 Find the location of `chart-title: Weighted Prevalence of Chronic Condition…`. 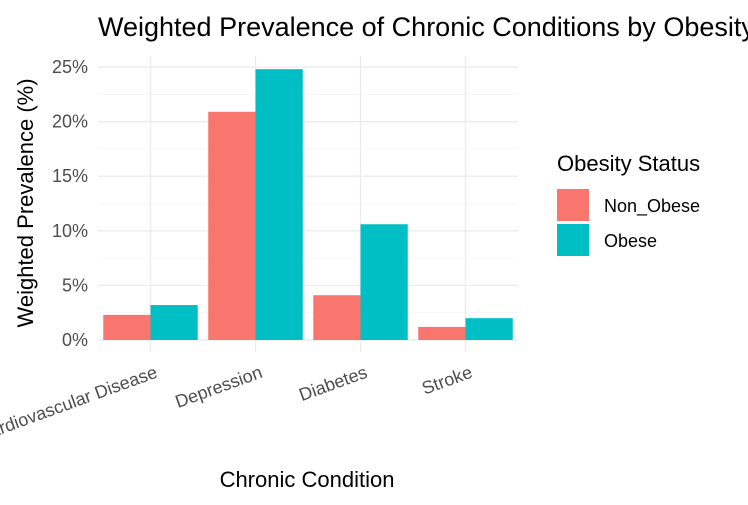

chart-title: Weighted Prevalence of Chronic Condition… is located at coordinates (423, 27).